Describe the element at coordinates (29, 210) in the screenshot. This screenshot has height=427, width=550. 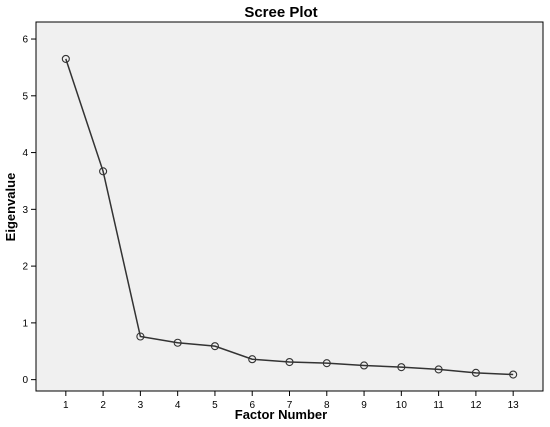
I see `y-axis: 0 1 2 3 4 5 6` at that location.